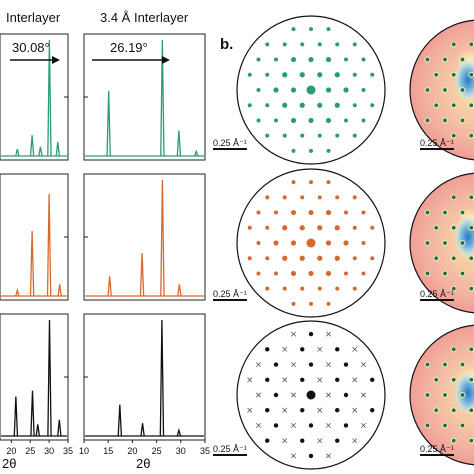 The height and width of the screenshot is (474, 474). I want to click on scale-bar-row-2: 0.25 Å⁻¹, so click(230, 295).